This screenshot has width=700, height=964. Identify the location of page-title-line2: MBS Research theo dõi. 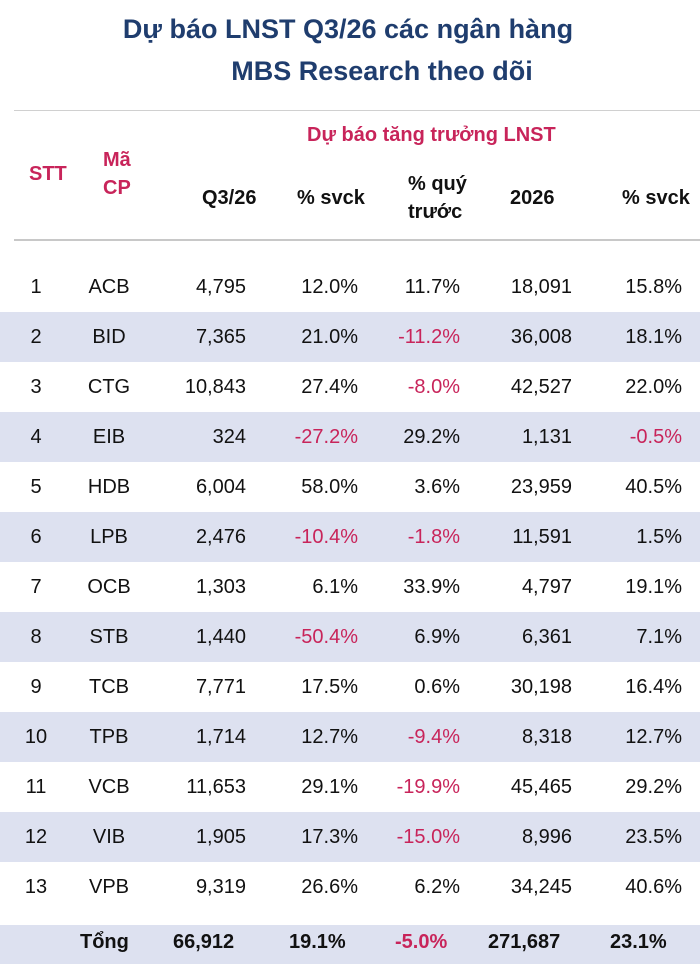
(382, 71).